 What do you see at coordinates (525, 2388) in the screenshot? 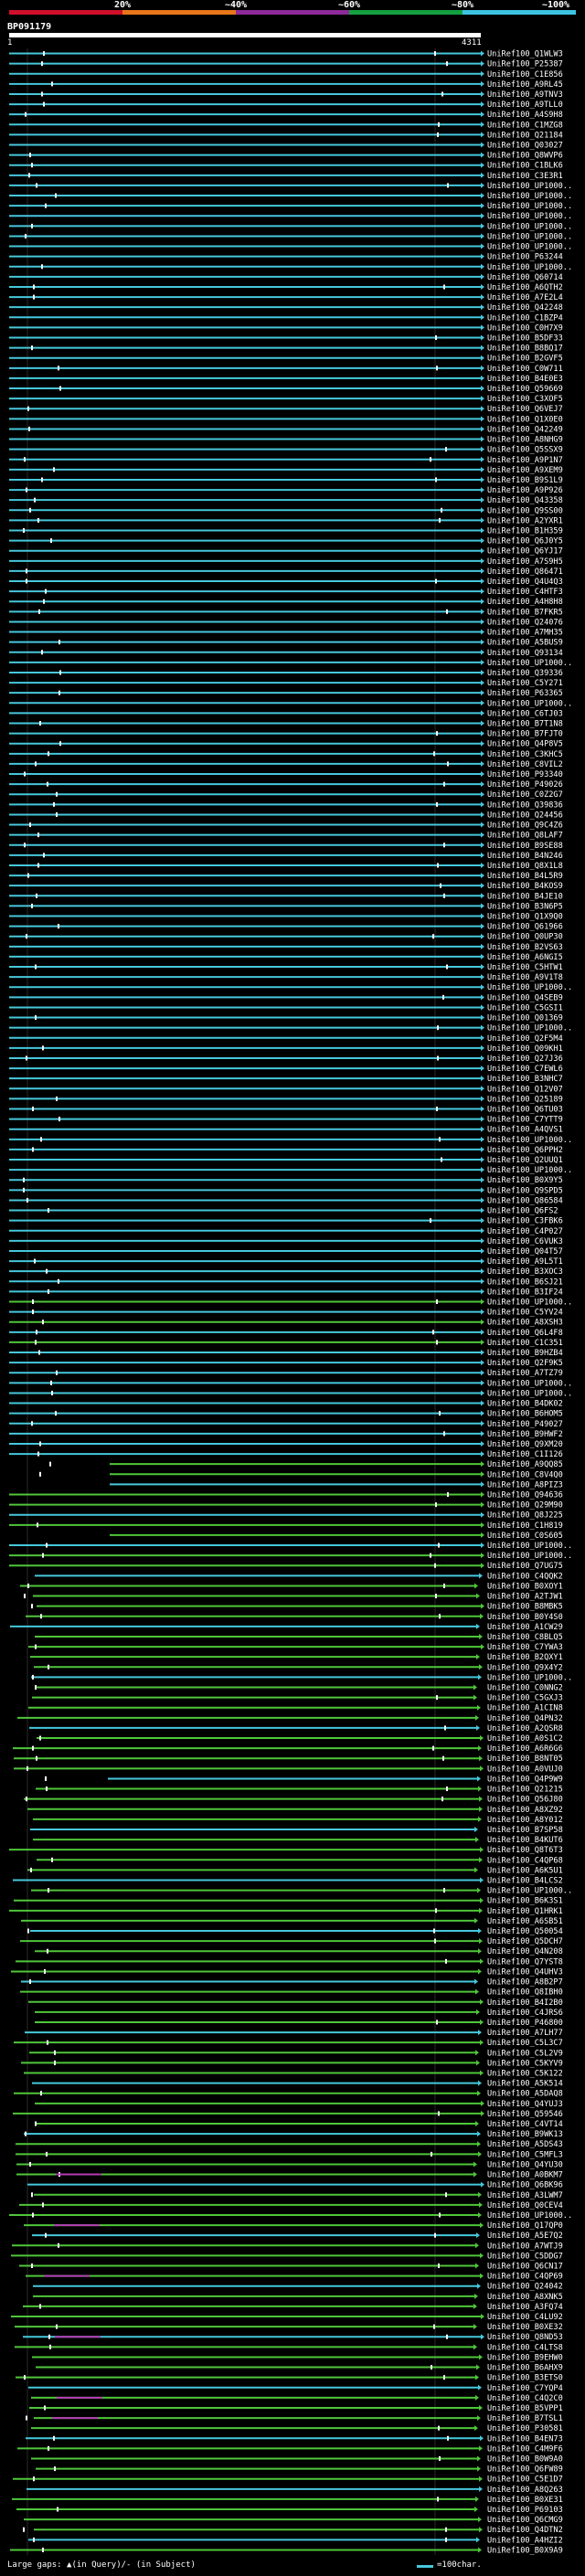
I see `hit-label: UniRef100_C7YQP4` at bounding box center [525, 2388].